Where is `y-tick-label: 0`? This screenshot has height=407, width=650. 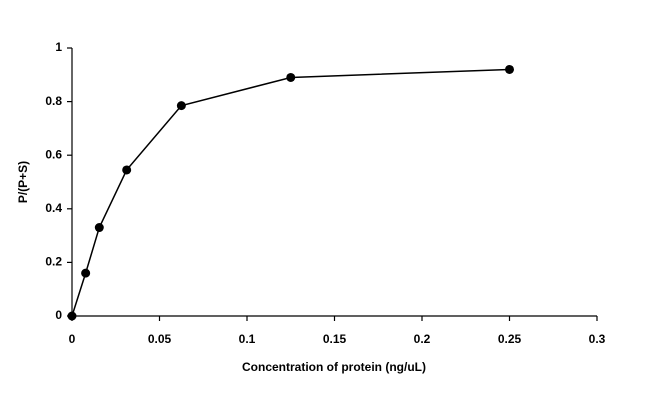
y-tick-label: 0 is located at coordinates (58, 315).